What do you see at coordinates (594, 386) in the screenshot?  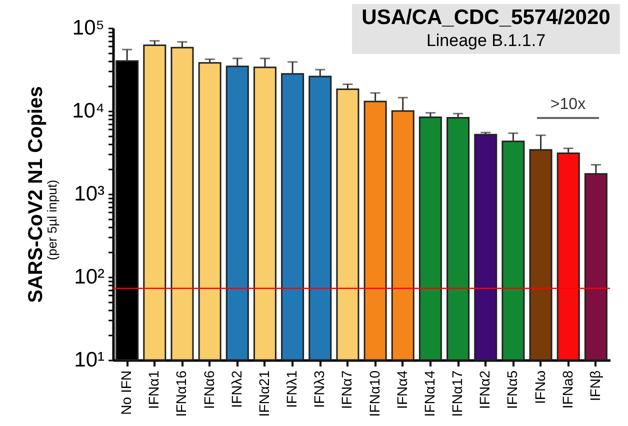 I see `x-tick-label: IFNβ` at bounding box center [594, 386].